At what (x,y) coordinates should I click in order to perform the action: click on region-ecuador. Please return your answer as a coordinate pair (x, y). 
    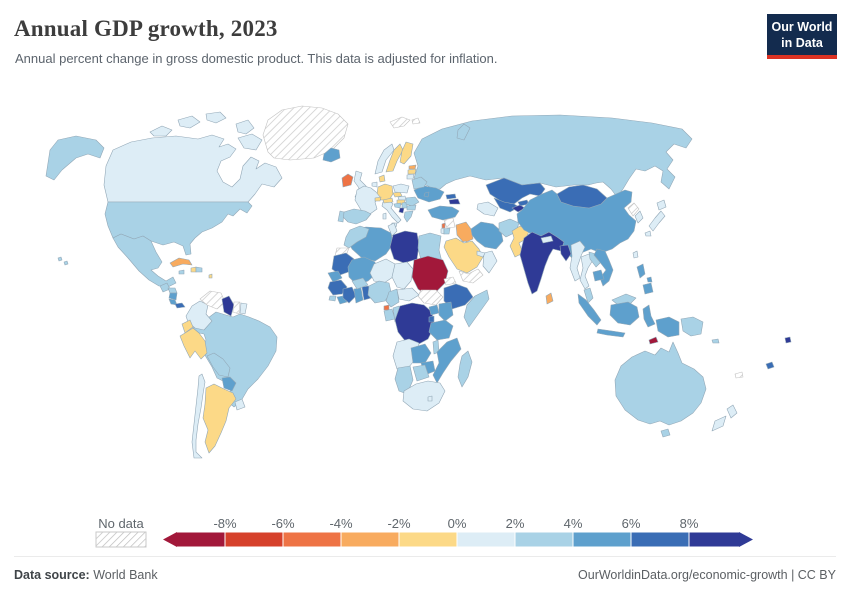
    Looking at the image, I should click on (187, 326).